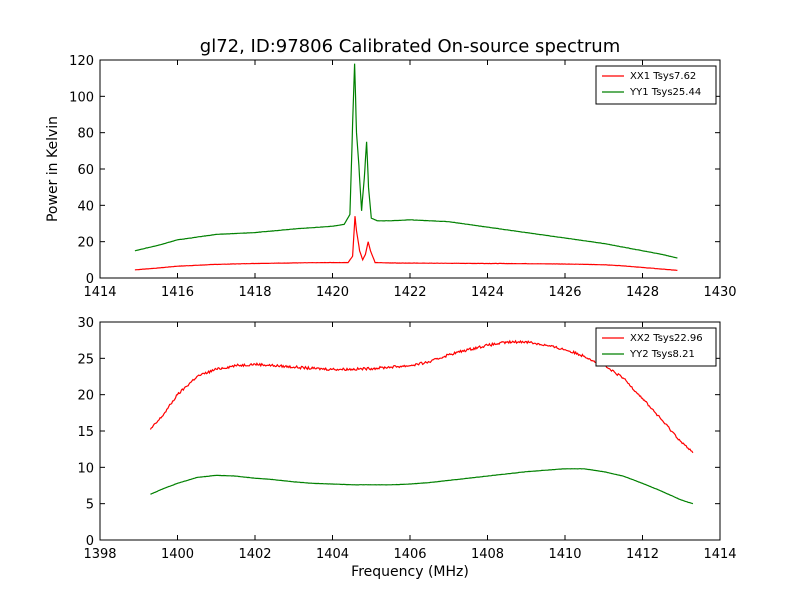 Image resolution: width=800 pixels, height=600 pixels. What do you see at coordinates (487, 292) in the screenshot?
I see `x-tick-label: 1424` at bounding box center [487, 292].